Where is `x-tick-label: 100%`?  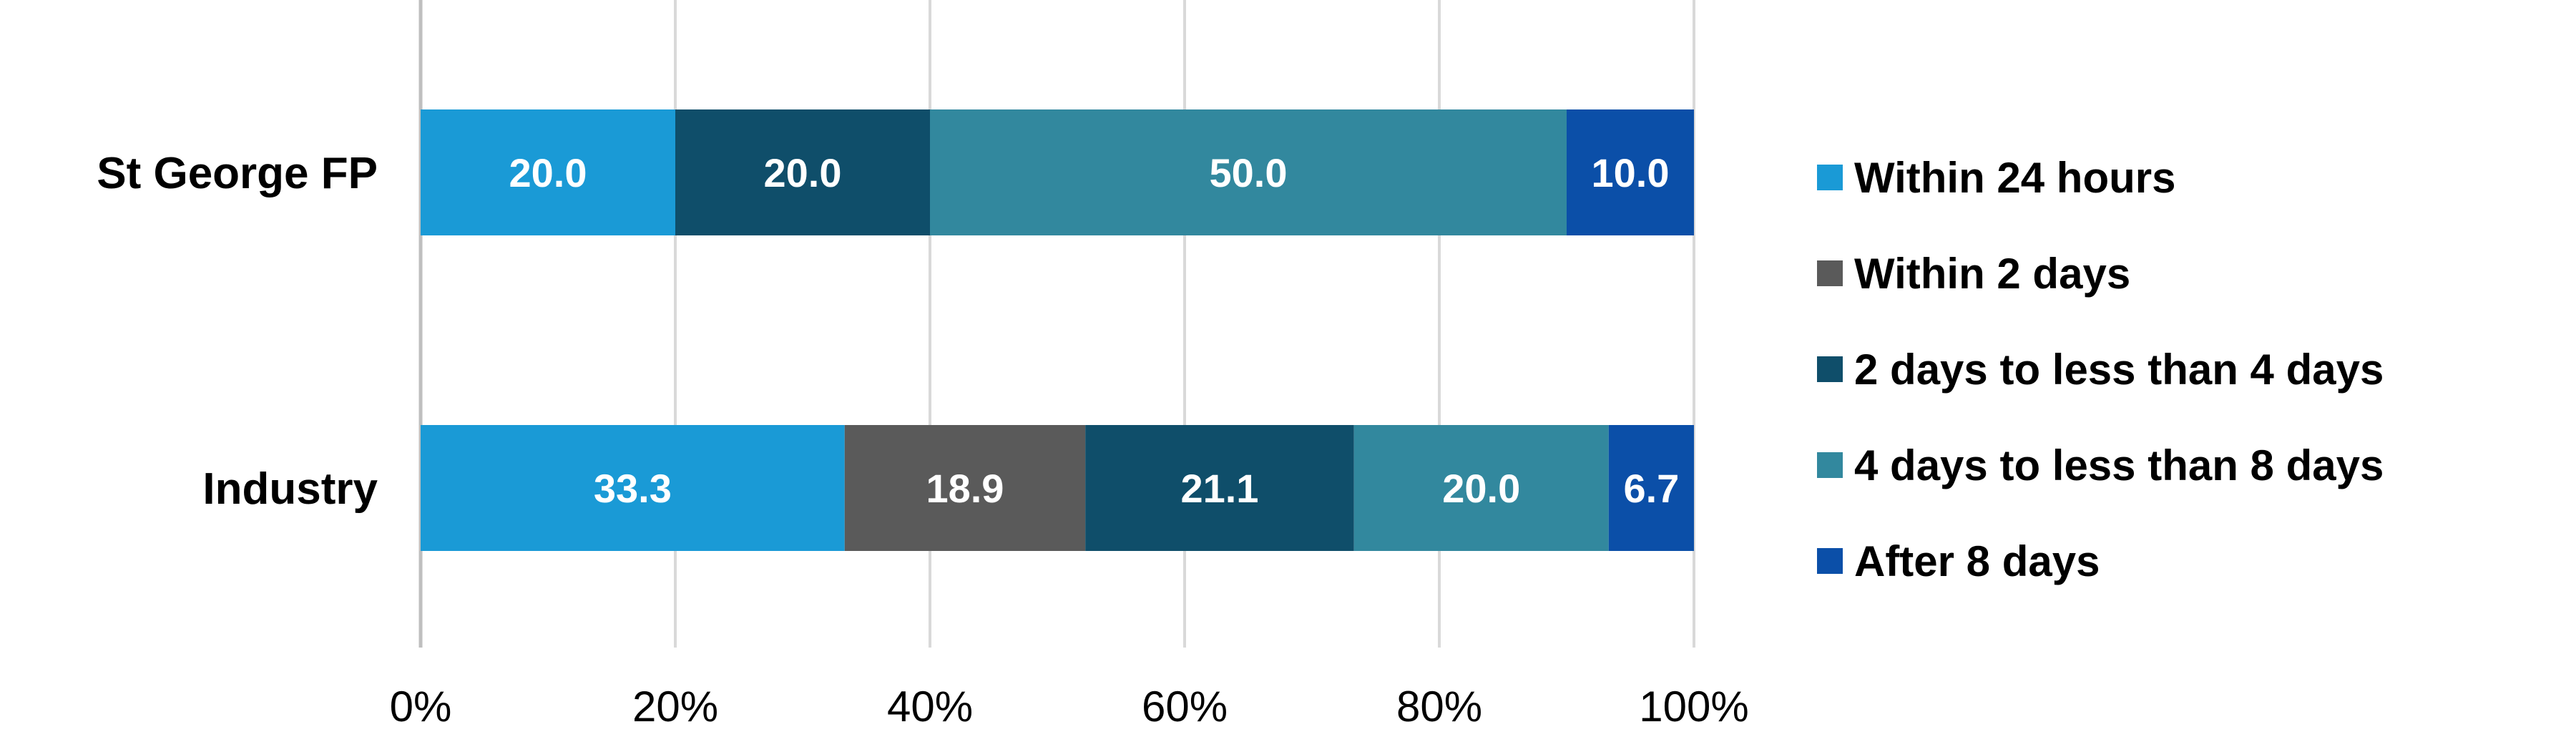
x-tick-label: 100% is located at coordinates (1693, 707).